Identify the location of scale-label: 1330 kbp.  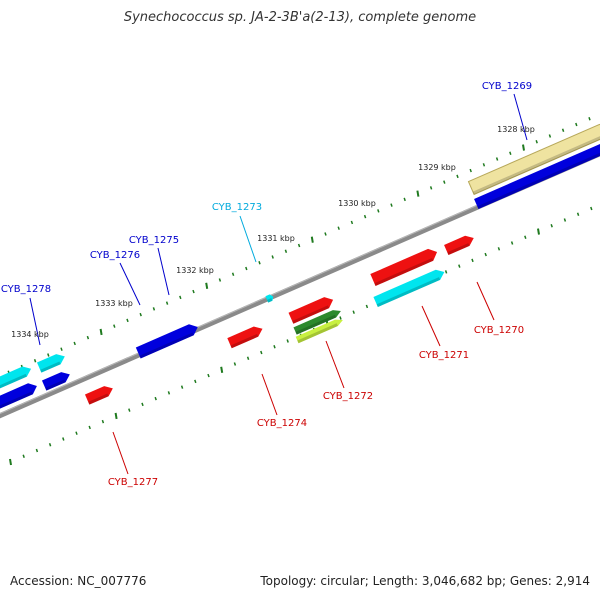
(357, 203).